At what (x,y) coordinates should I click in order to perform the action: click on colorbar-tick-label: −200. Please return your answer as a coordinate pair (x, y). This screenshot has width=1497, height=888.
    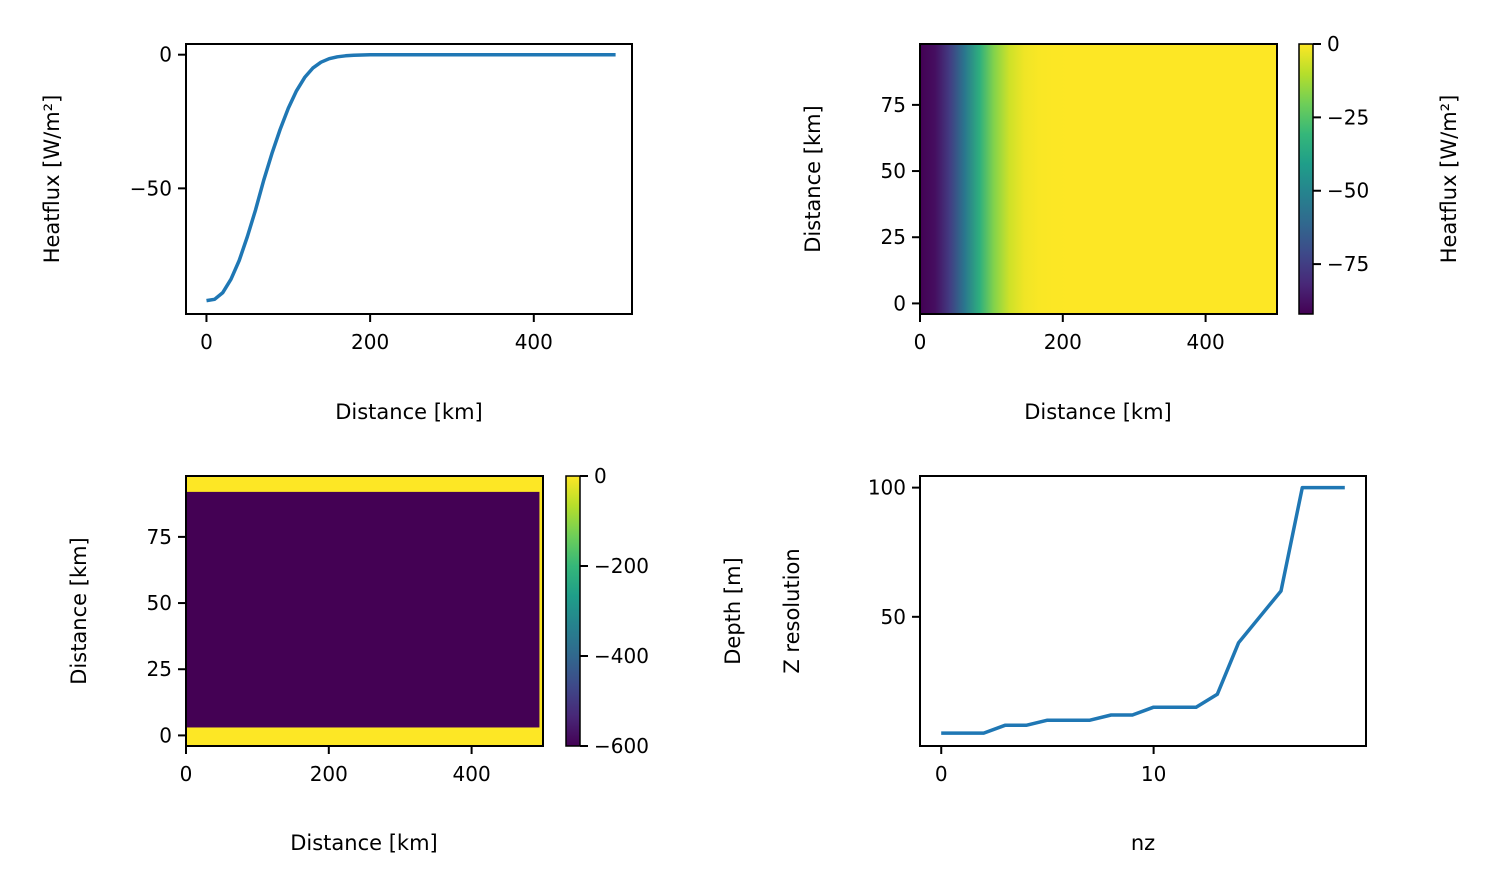
    Looking at the image, I should click on (621, 566).